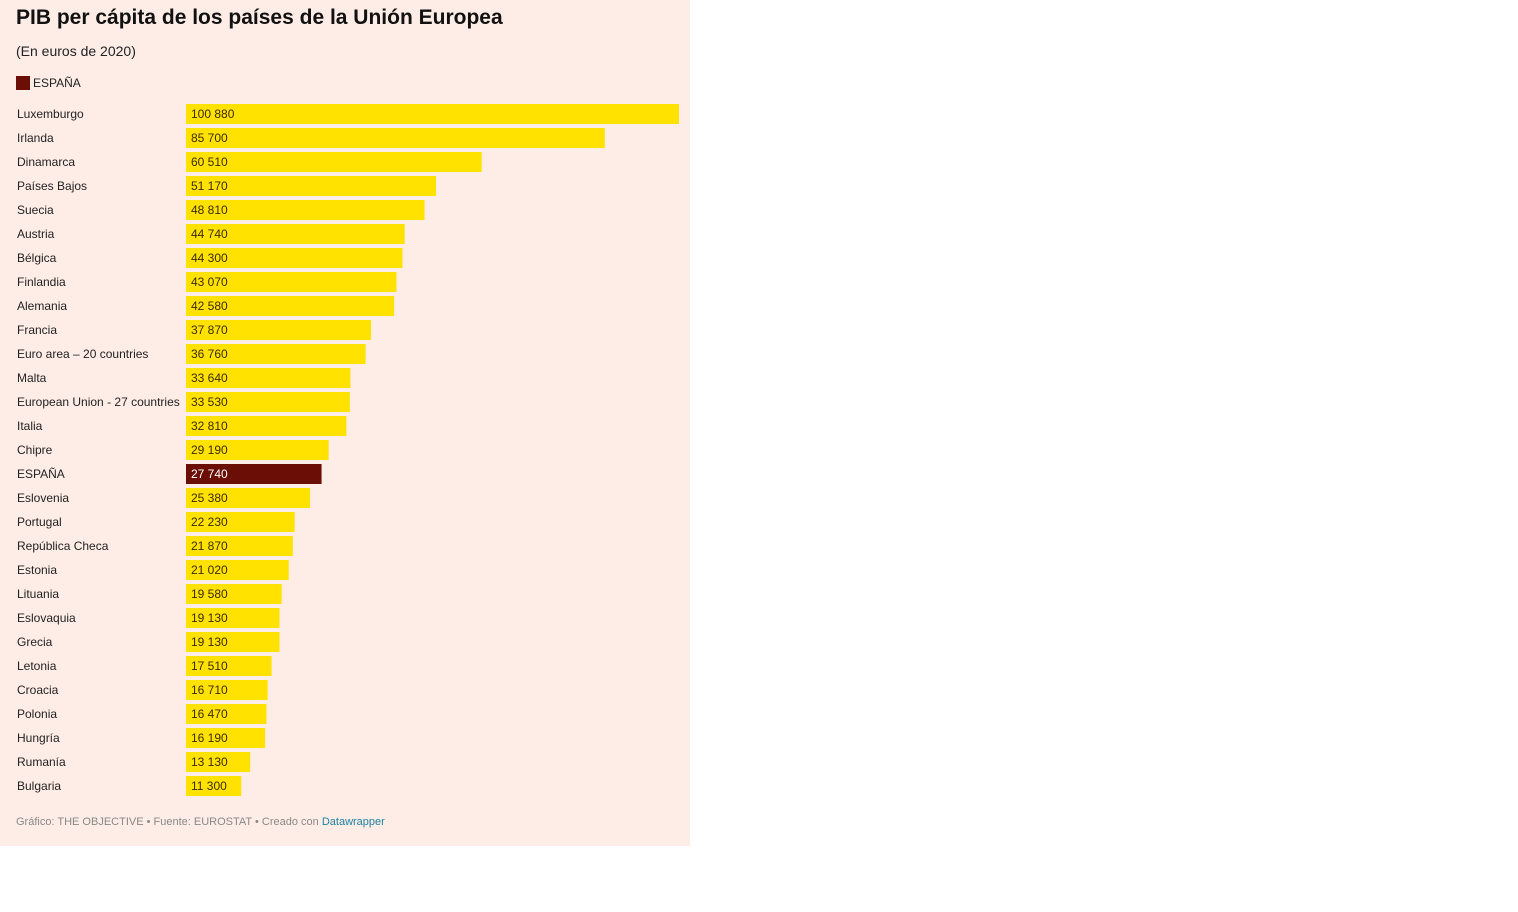 This screenshot has width=1518, height=912. What do you see at coordinates (23, 83) in the screenshot?
I see `legend-swatch-espana` at bounding box center [23, 83].